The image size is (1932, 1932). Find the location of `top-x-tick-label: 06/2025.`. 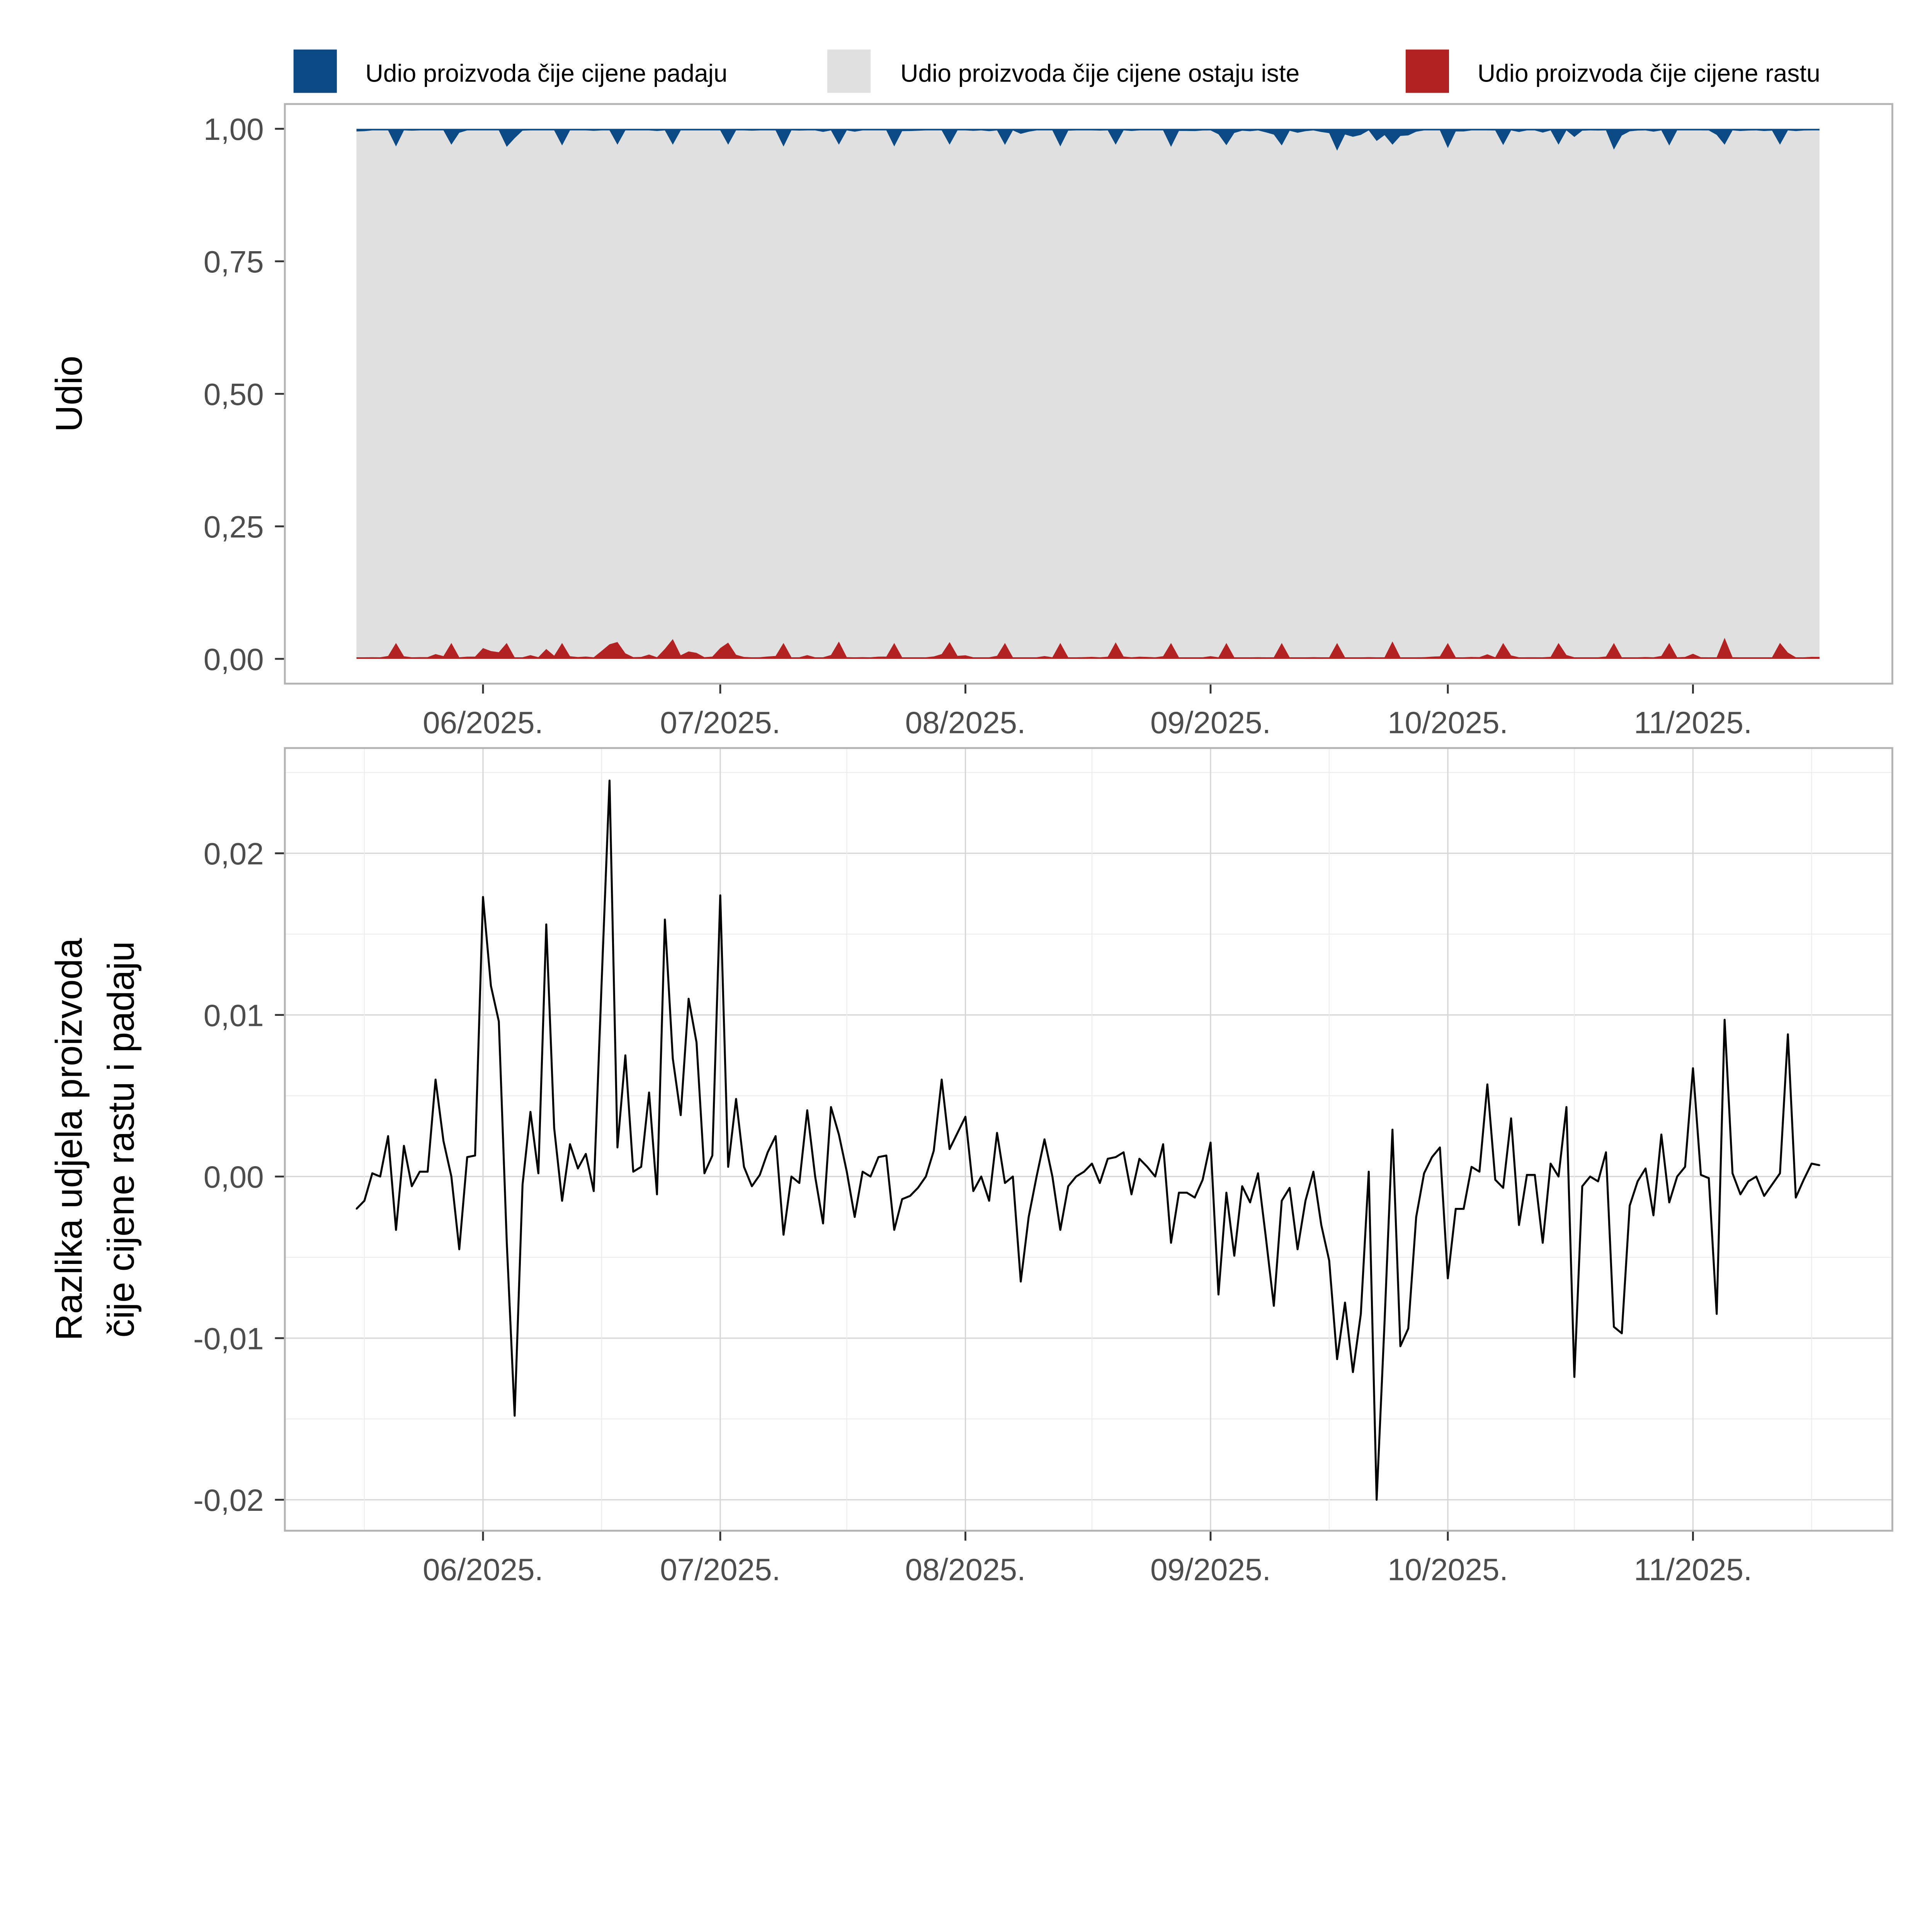

top-x-tick-label: 06/2025. is located at coordinates (483, 723).